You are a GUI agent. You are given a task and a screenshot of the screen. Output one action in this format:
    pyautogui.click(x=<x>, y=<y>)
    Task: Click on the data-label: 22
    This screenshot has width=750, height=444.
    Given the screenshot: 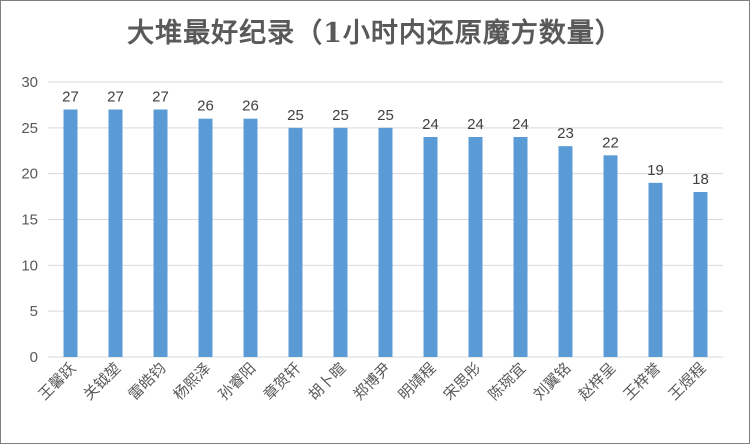 What is the action you would take?
    pyautogui.click(x=610, y=142)
    